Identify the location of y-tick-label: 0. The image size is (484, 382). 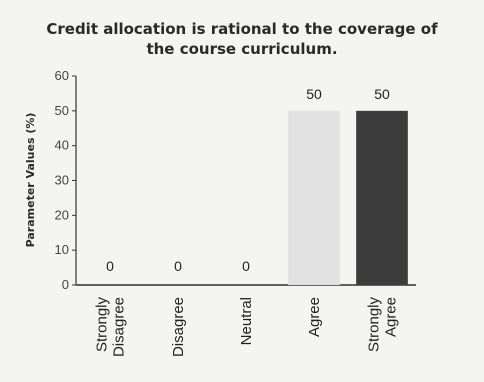
(65, 284).